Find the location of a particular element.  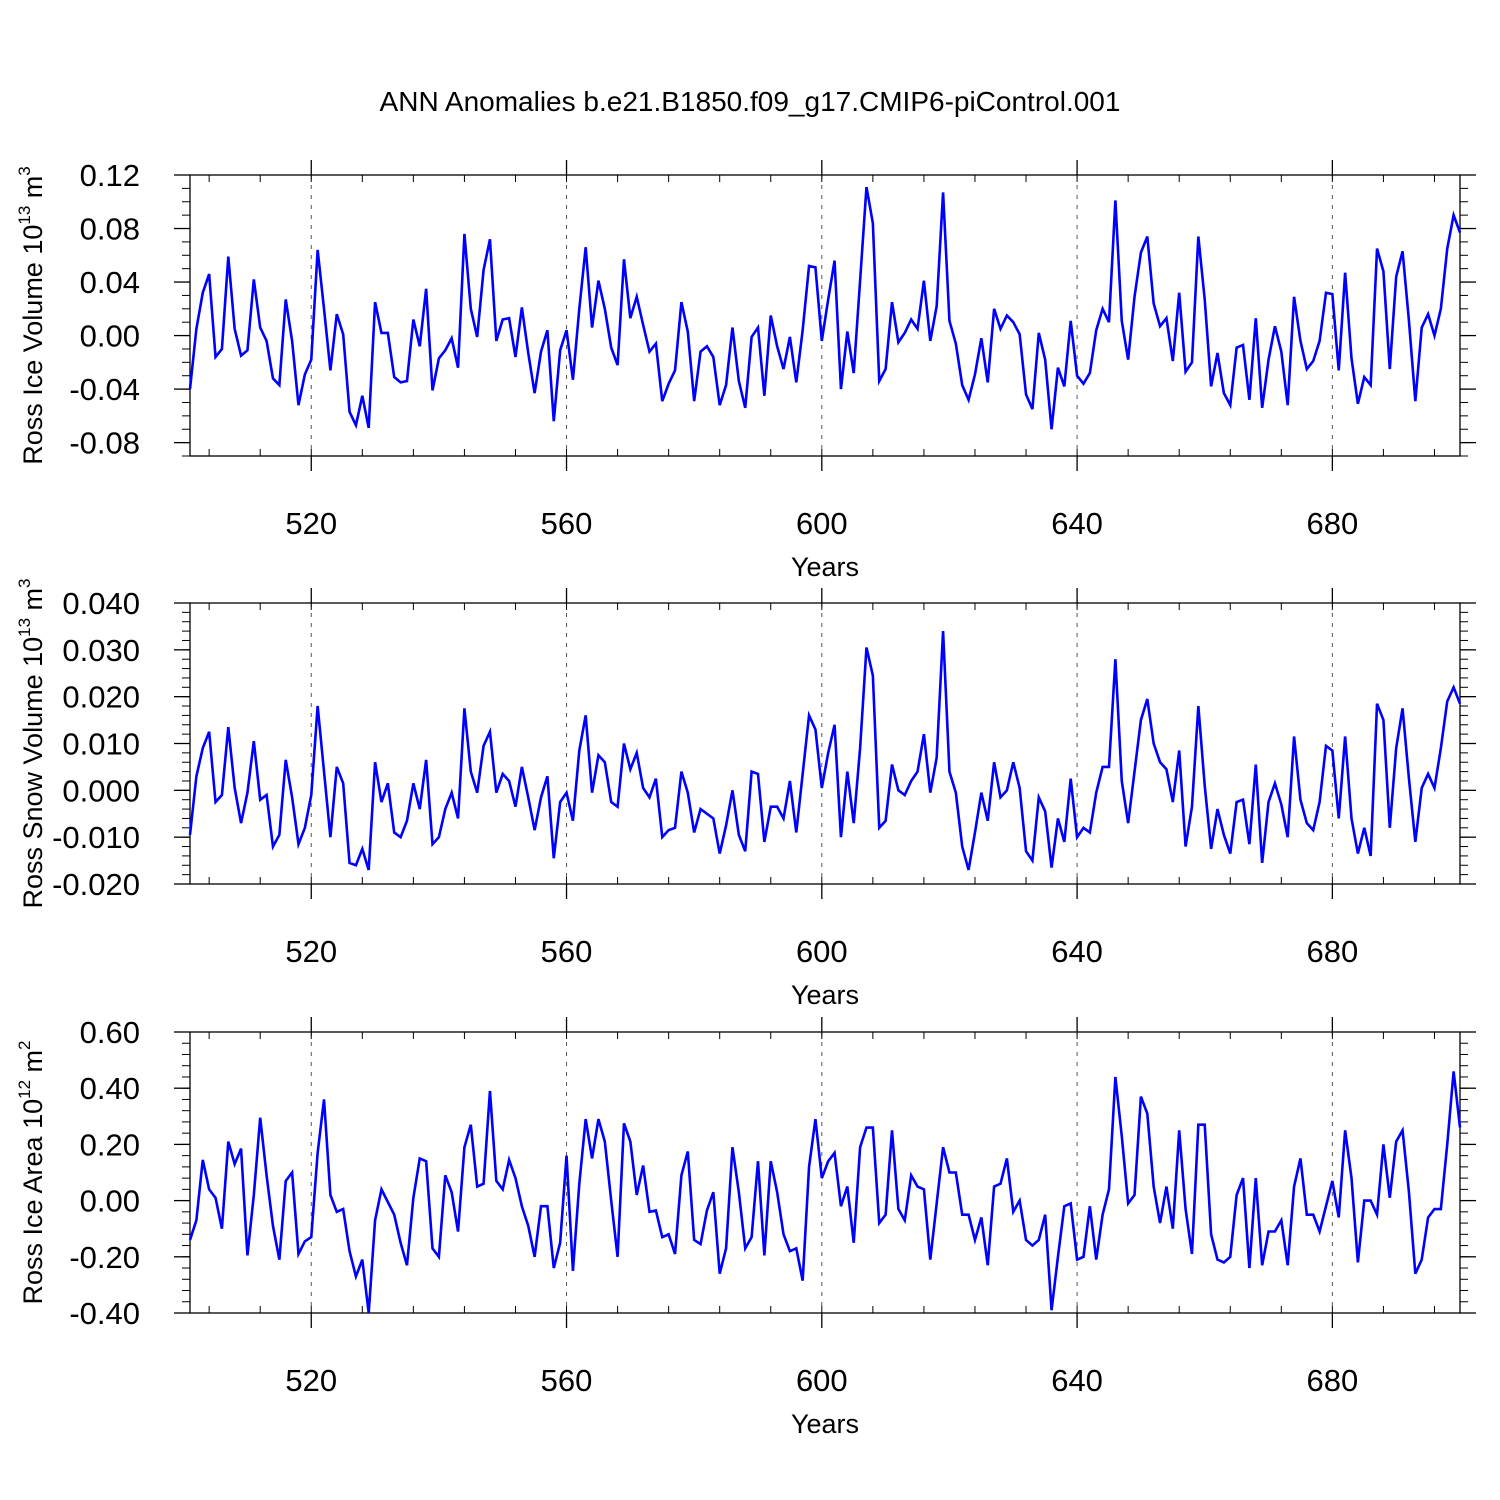

y-tick-label: 0.12 is located at coordinates (110, 175).